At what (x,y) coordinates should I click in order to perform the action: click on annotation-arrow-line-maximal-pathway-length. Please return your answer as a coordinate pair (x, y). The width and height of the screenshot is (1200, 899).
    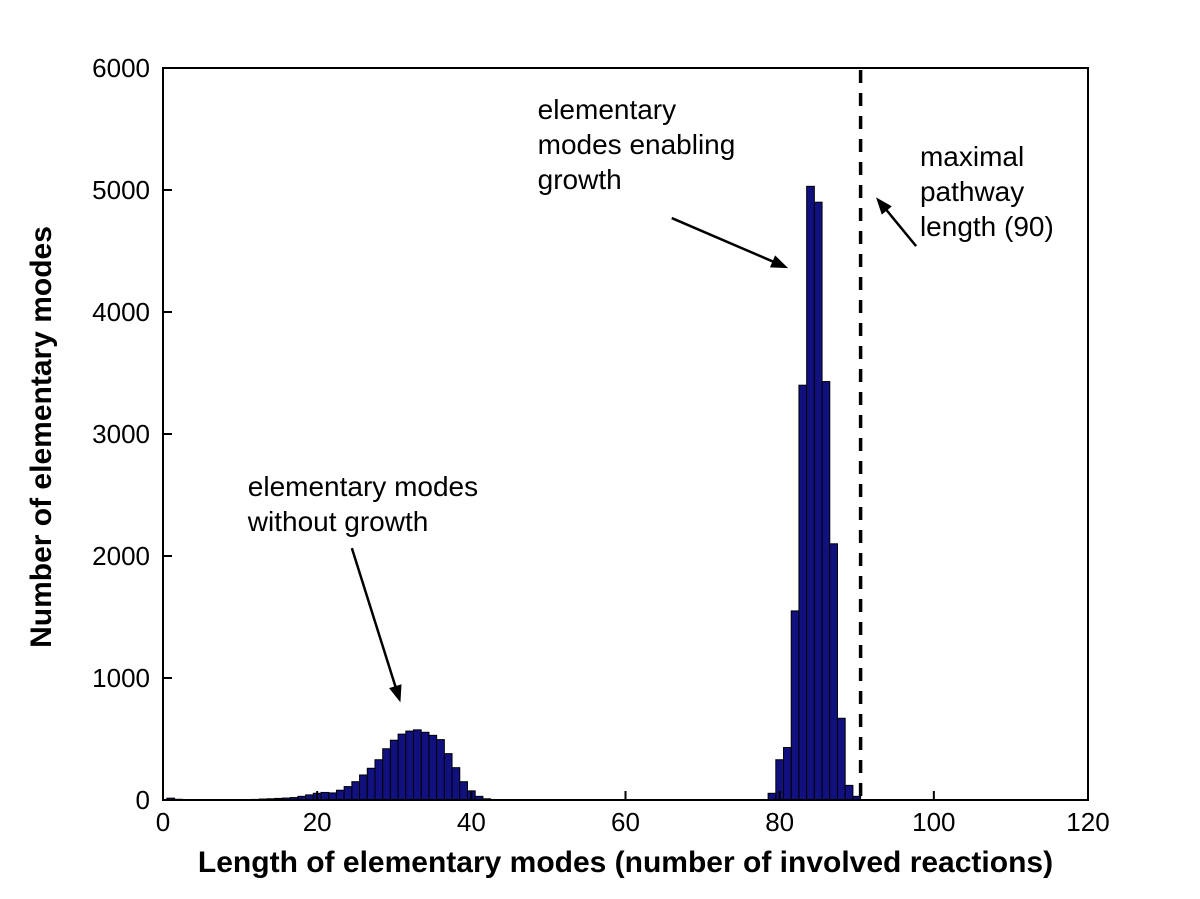
    Looking at the image, I should click on (900, 226).